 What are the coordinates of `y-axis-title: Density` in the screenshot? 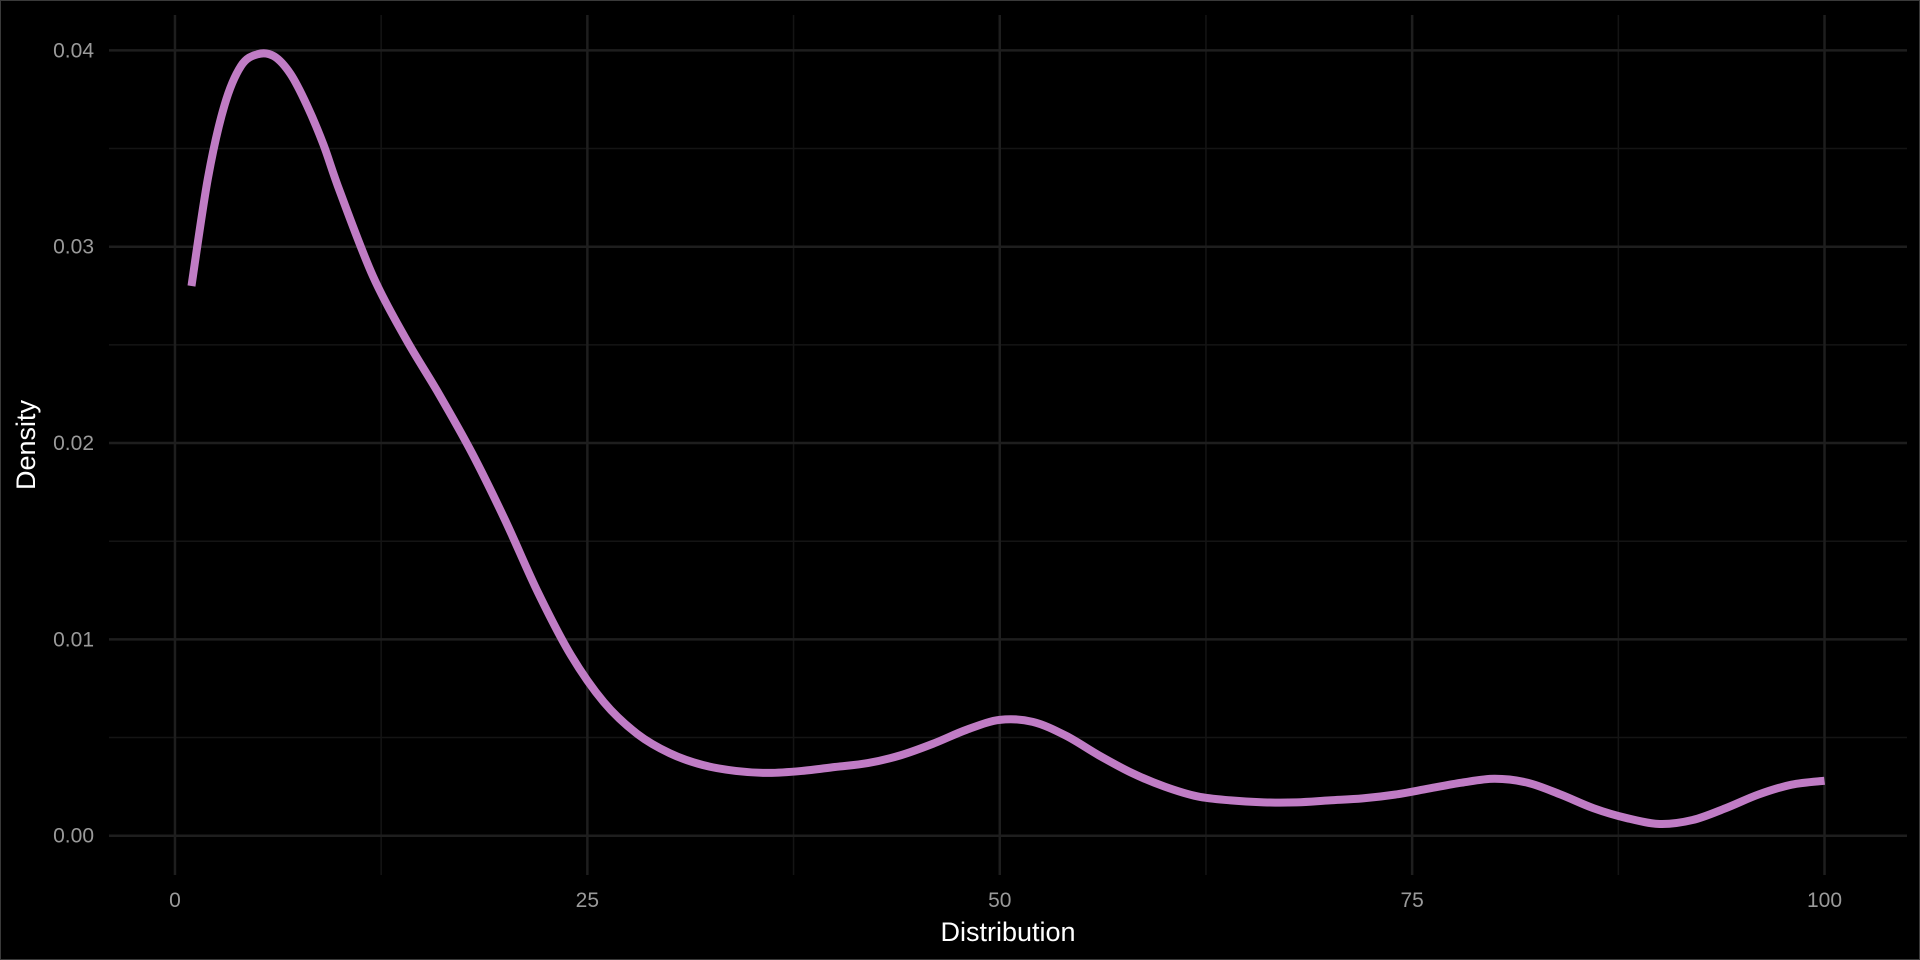 It's located at (26, 444).